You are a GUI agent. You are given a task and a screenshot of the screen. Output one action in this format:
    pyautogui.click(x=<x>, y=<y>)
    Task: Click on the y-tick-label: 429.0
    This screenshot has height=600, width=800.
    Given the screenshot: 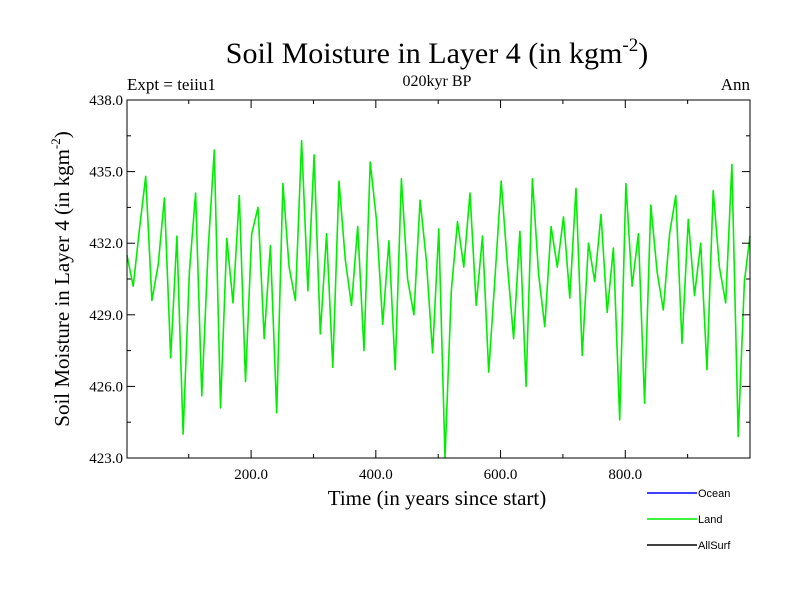 What is the action you would take?
    pyautogui.click(x=106, y=316)
    